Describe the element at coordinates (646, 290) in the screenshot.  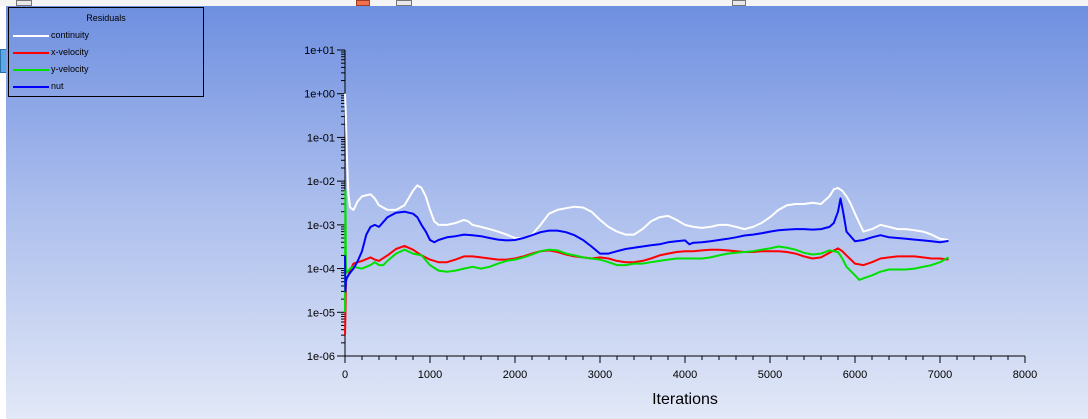
I see `series-line-x-velocity` at that location.